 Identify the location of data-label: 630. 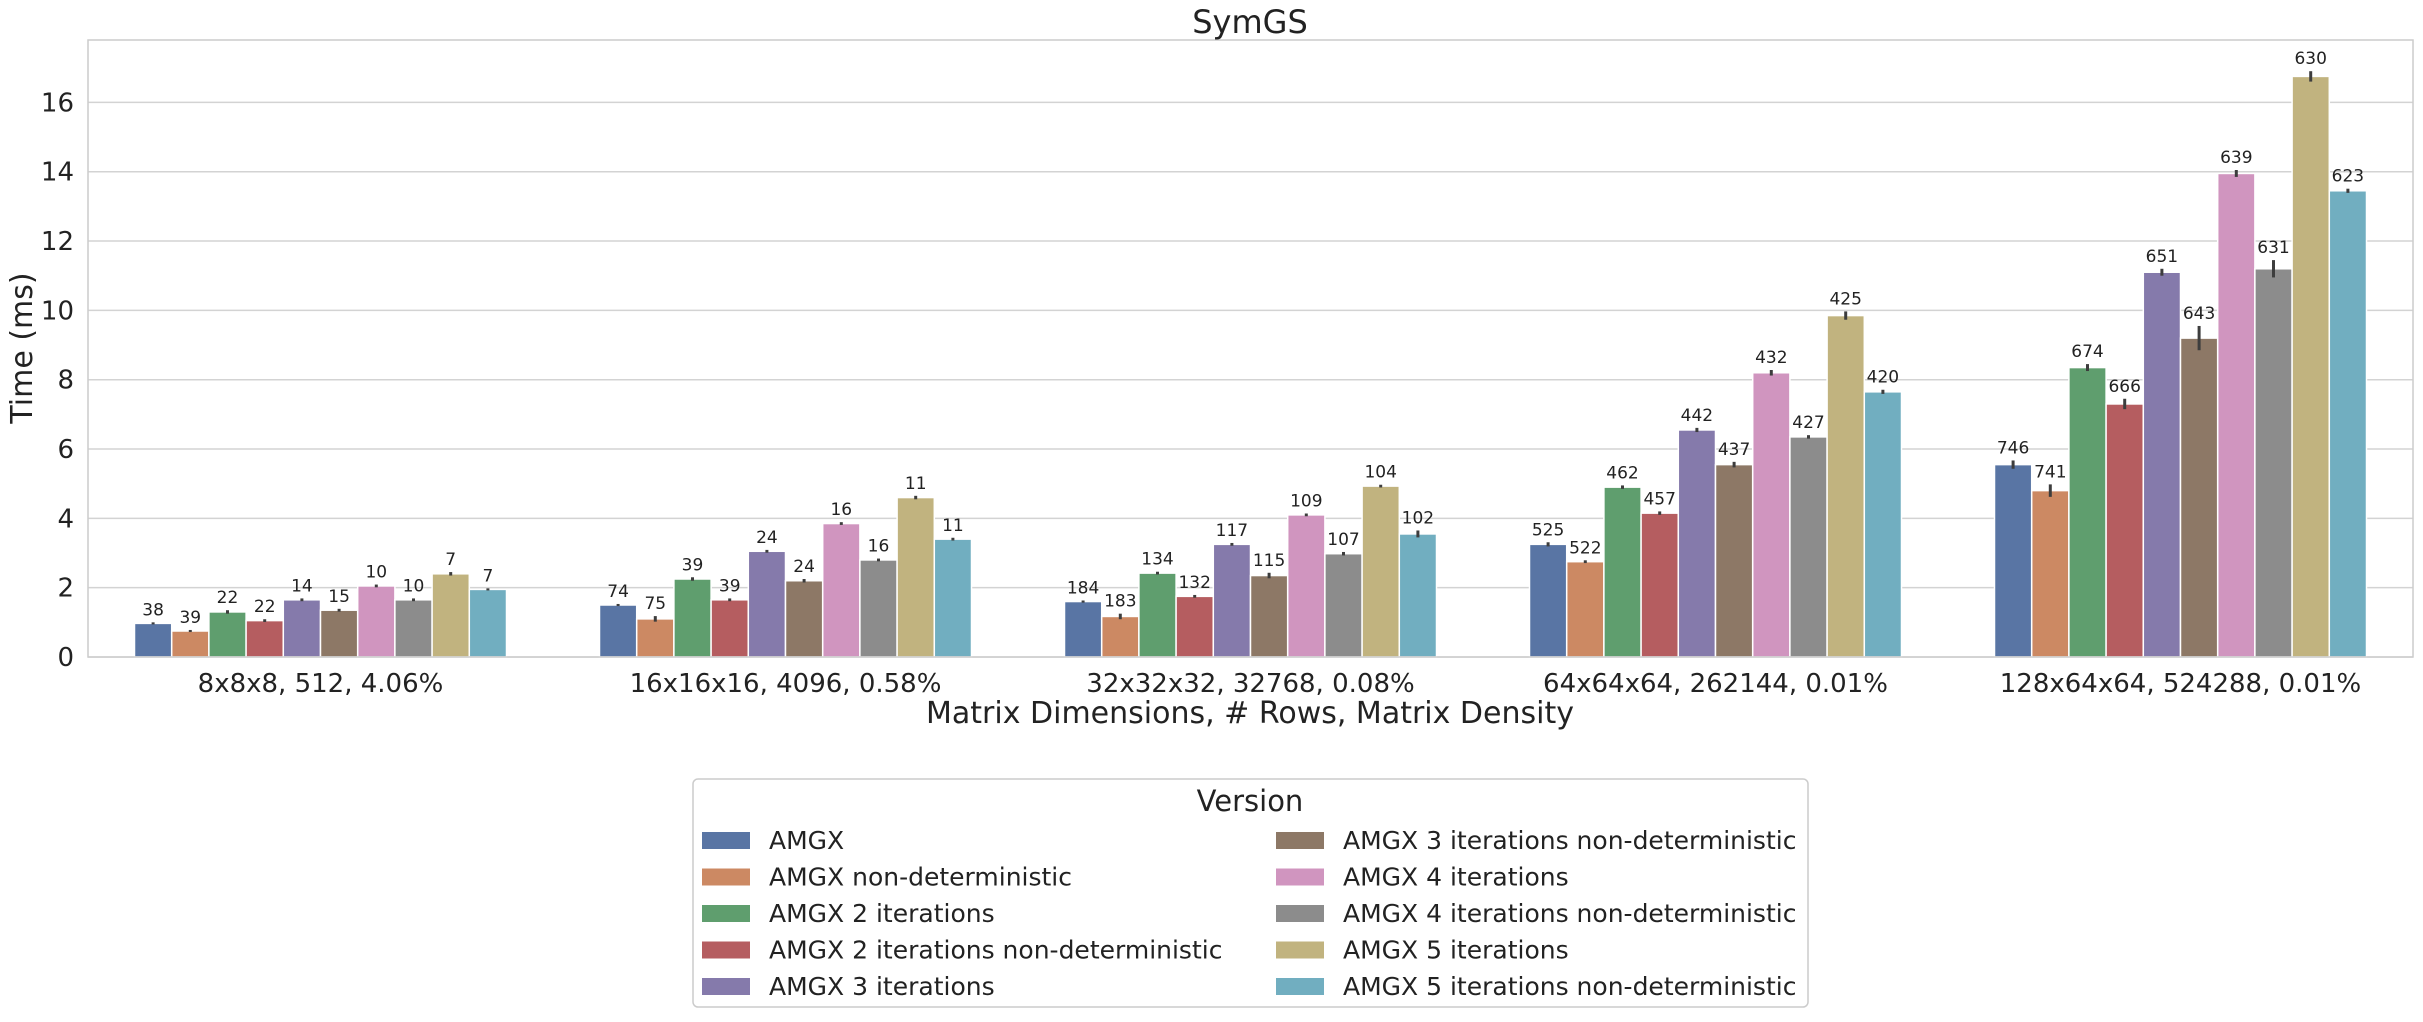
(2310, 59).